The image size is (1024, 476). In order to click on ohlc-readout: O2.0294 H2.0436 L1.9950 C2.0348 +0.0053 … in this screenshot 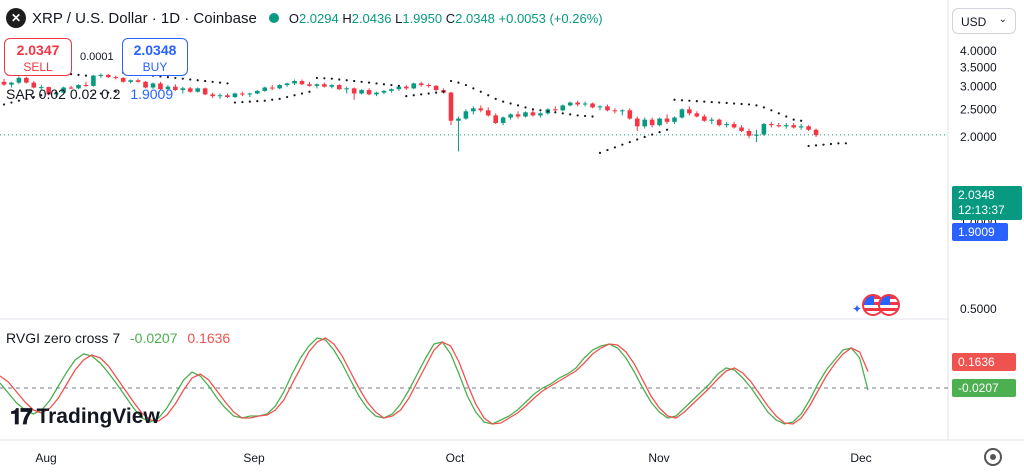, I will do `click(445, 18)`.